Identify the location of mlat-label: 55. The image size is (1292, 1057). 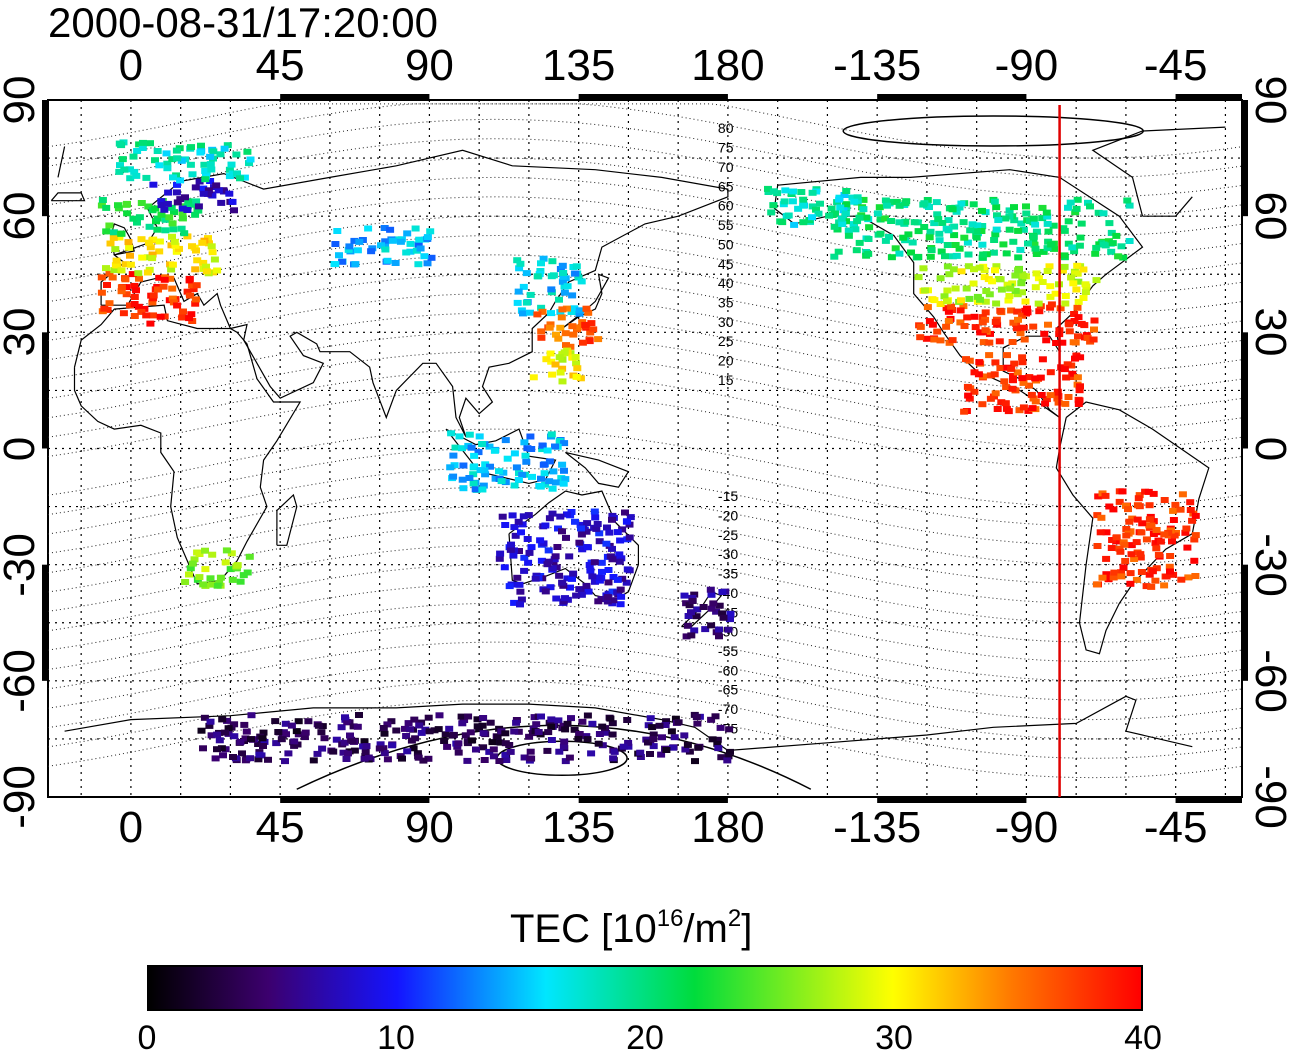
(726, 225).